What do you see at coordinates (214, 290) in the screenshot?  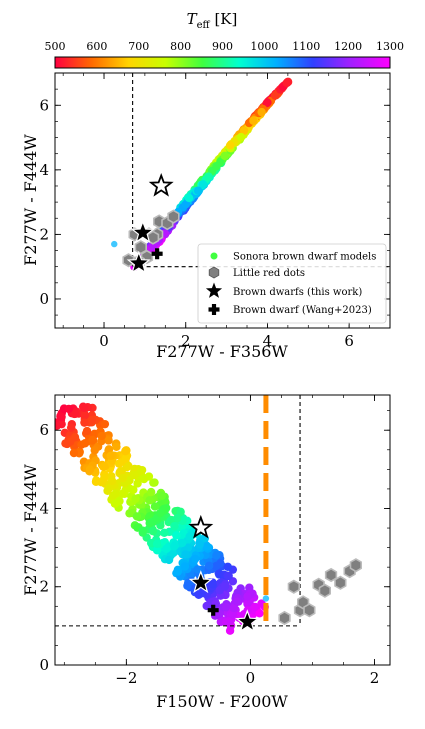 I see `legend-marker-bd` at bounding box center [214, 290].